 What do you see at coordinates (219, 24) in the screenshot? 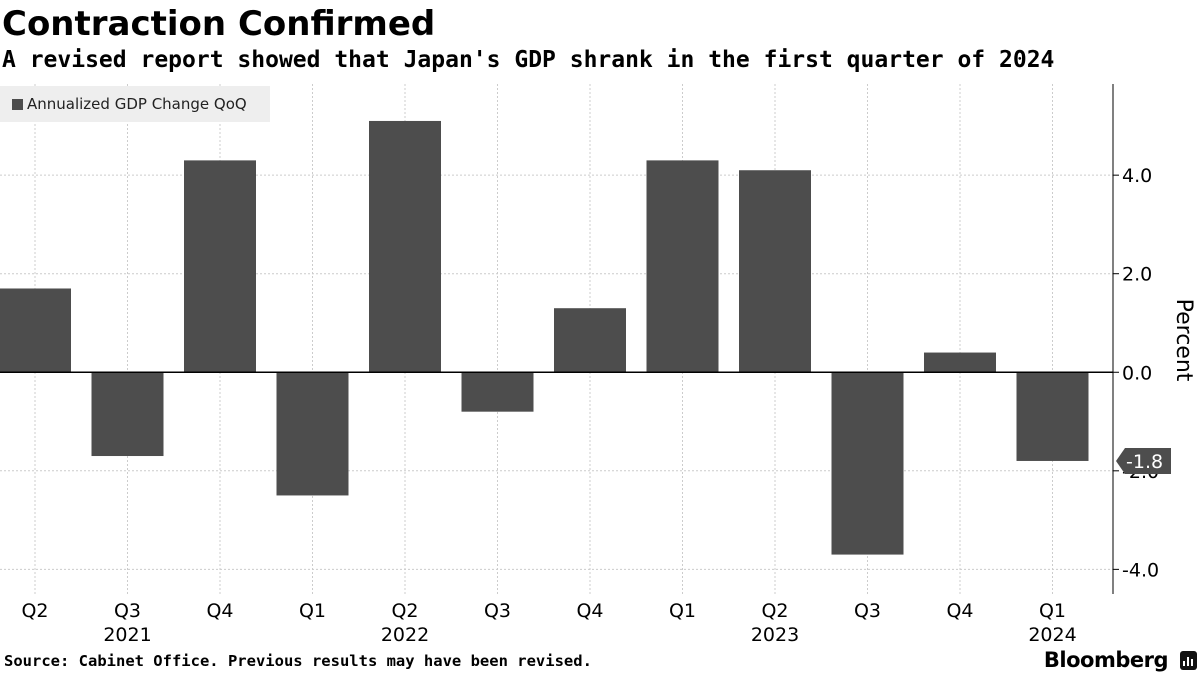
I see `chart-title: Contraction Confirmed` at bounding box center [219, 24].